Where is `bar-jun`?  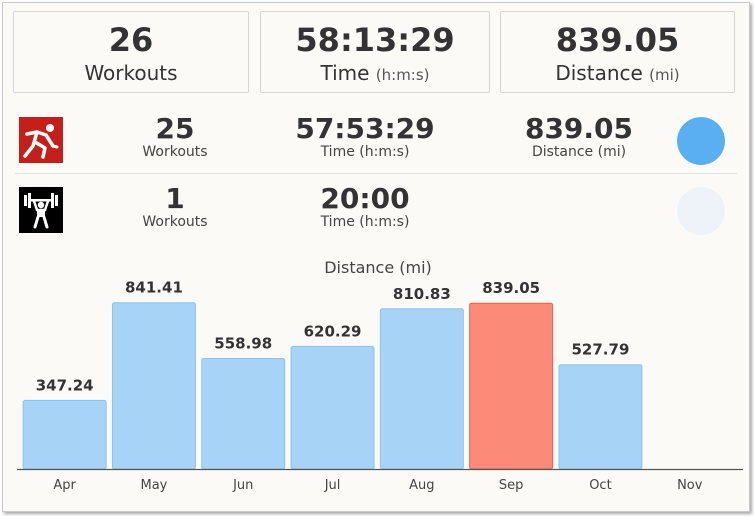
bar-jun is located at coordinates (243, 414).